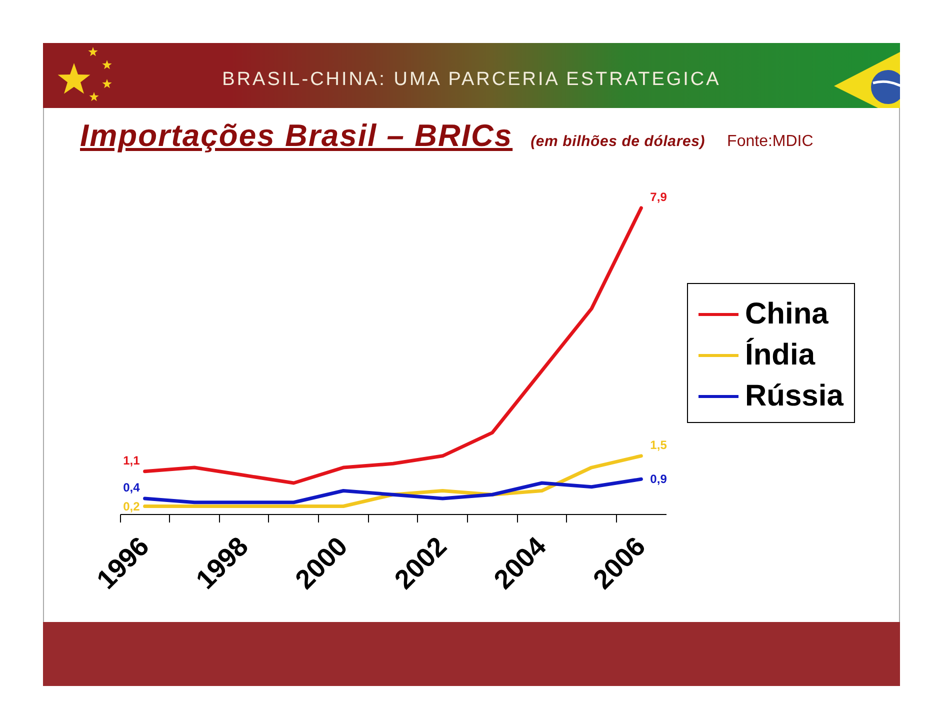 This screenshot has width=942, height=728. Describe the element at coordinates (296, 135) in the screenshot. I see `chart-title: Importações Brasil – BRICs` at that location.